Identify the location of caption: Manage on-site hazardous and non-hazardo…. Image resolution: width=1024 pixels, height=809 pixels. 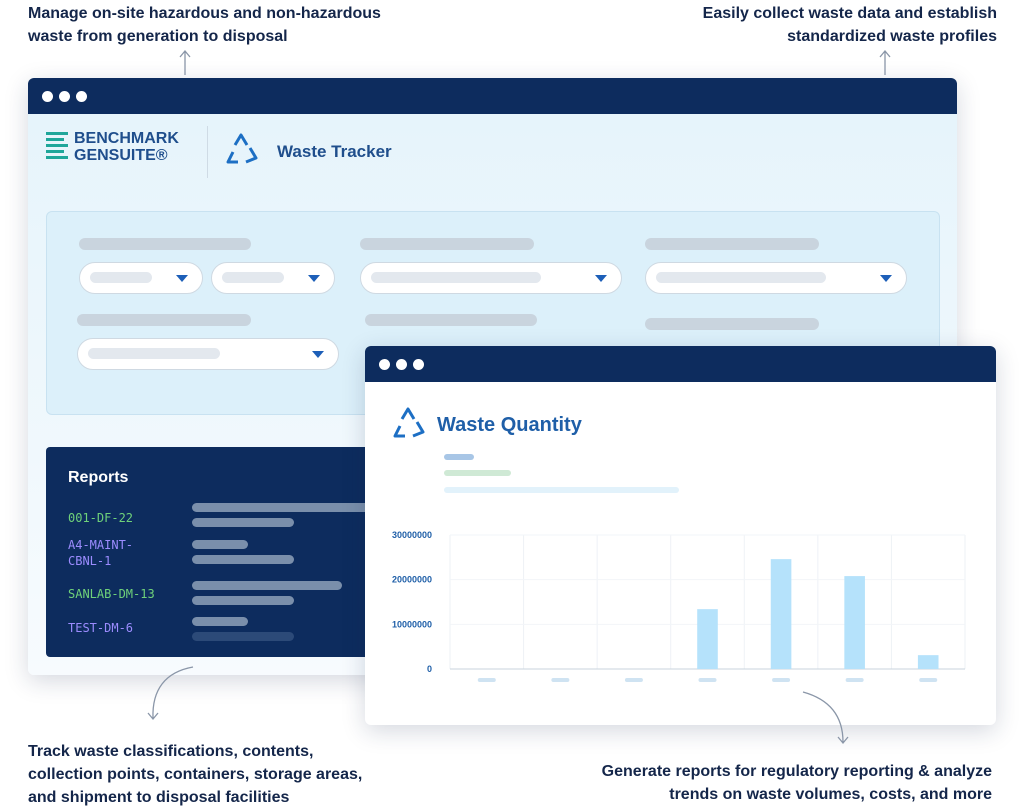
(204, 25).